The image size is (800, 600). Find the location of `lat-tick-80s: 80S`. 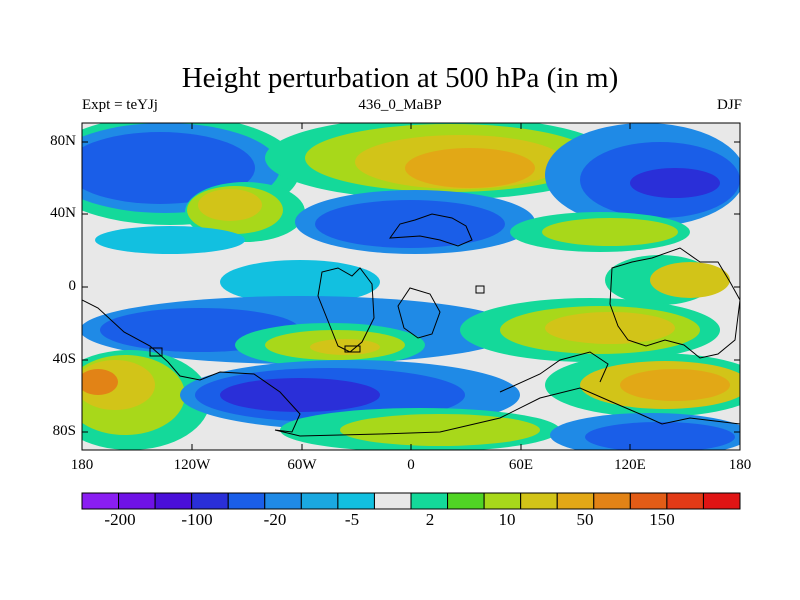

lat-tick-80s: 80S is located at coordinates (64, 431).